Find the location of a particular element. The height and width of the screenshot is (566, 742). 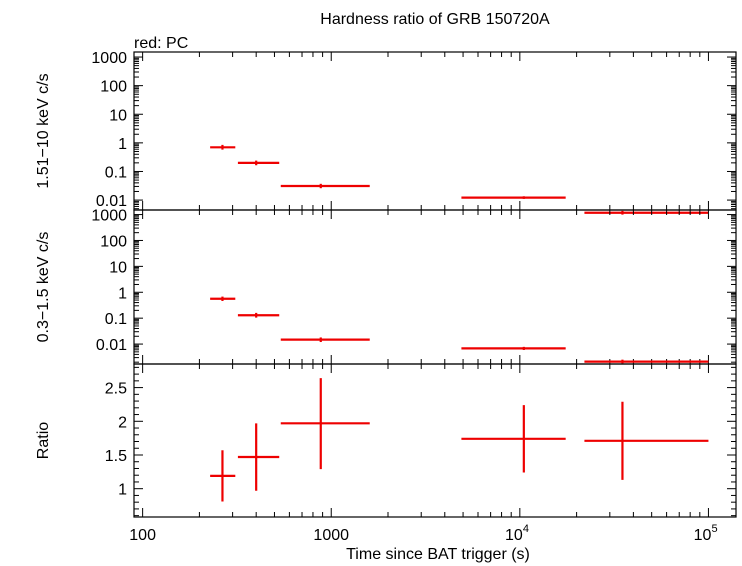

y-axis-label: 1.51−10 keV c/s is located at coordinates (43, 130).